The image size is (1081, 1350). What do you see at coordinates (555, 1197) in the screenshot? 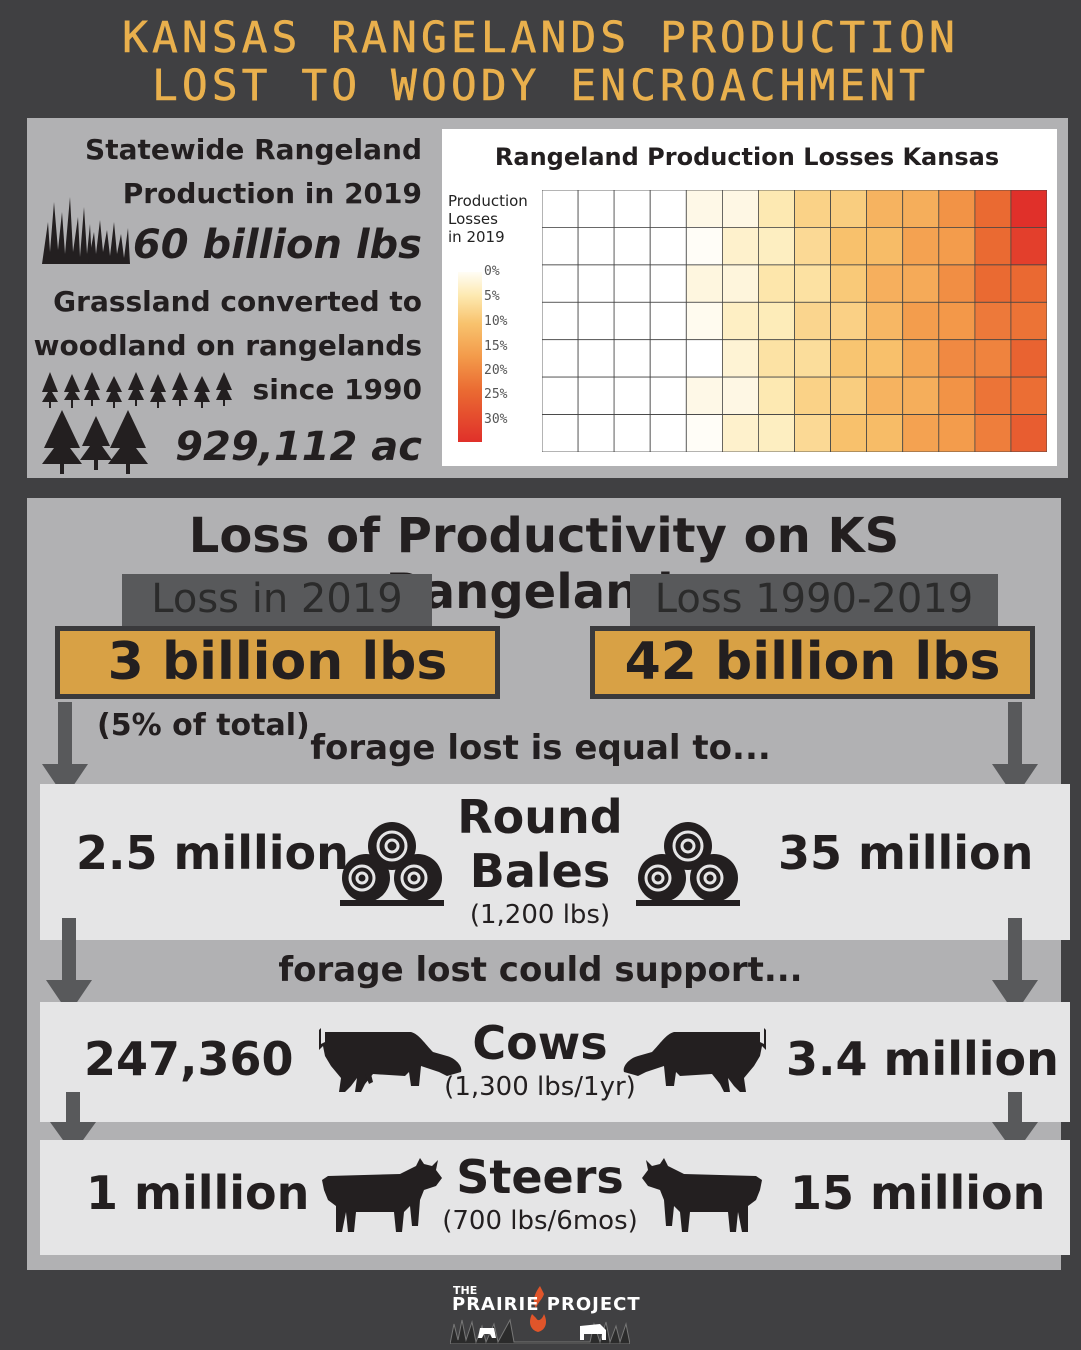
I see `steers-band` at bounding box center [555, 1197].